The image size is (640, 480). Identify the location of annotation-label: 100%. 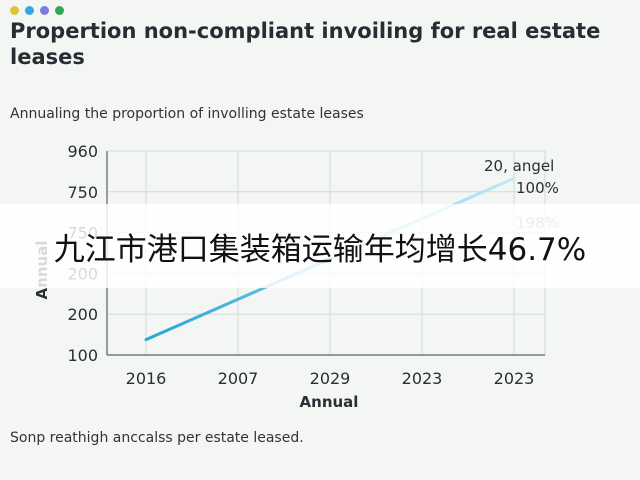
(537, 188).